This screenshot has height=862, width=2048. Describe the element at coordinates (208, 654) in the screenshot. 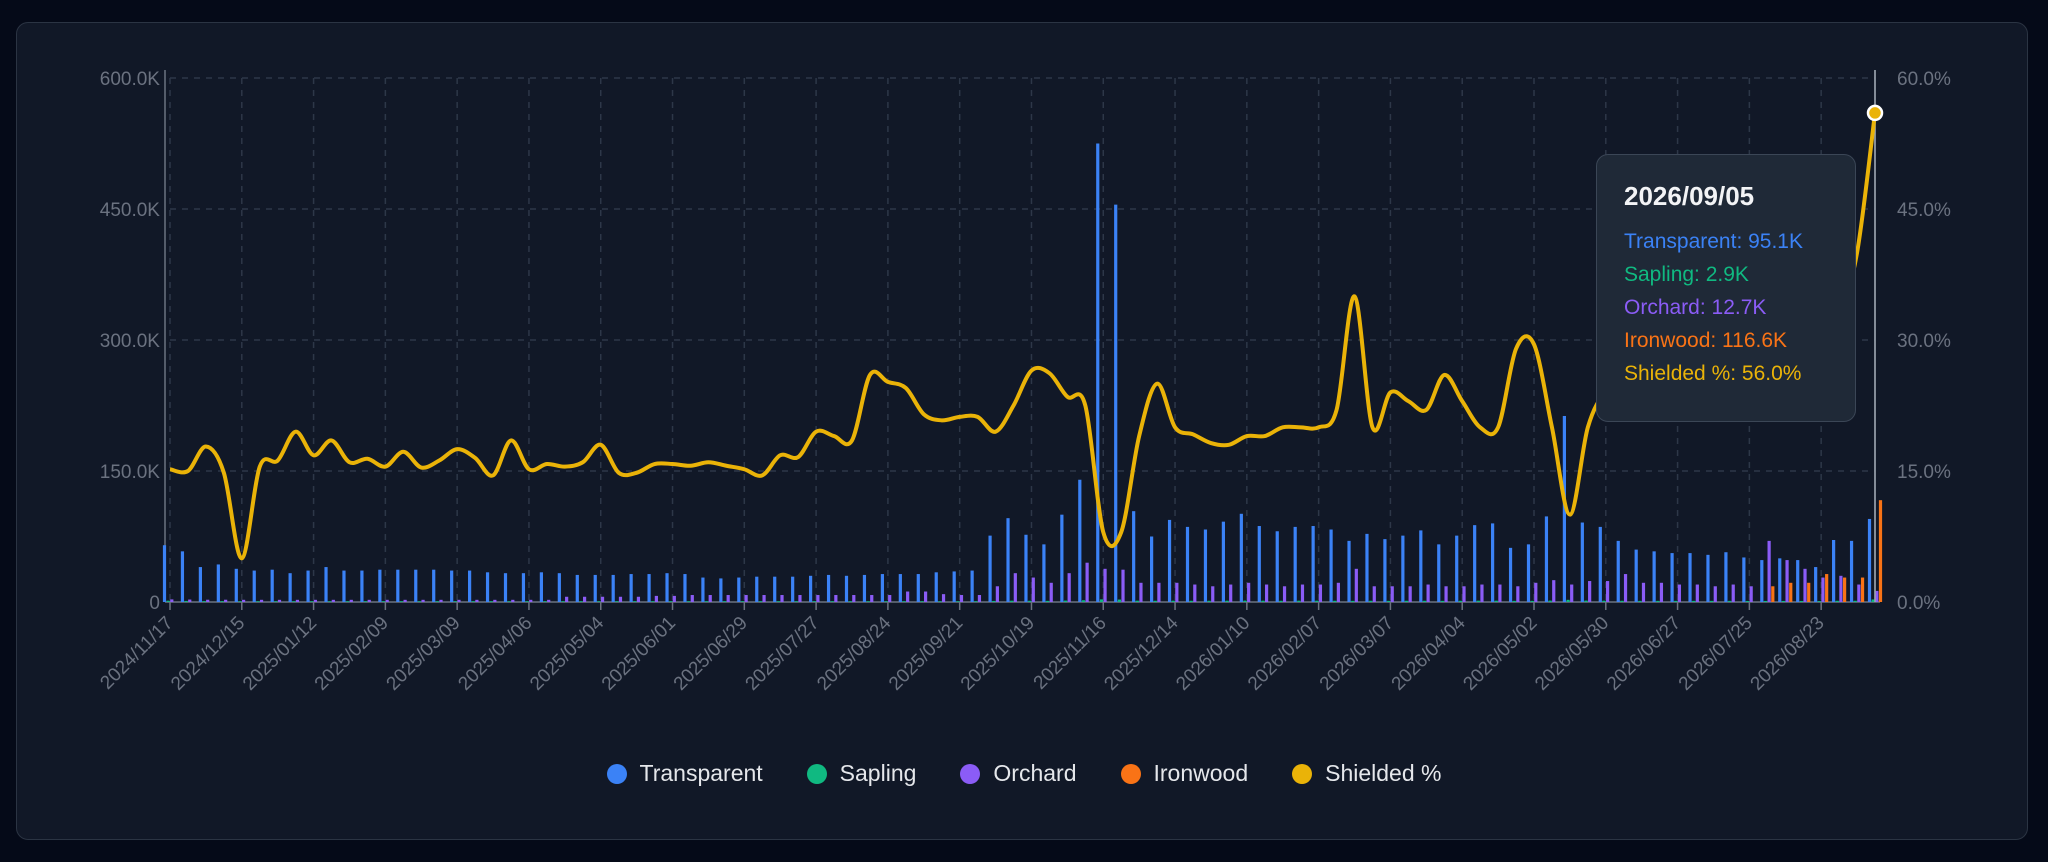

I see `x-tick-label: 2024/12/15` at that location.